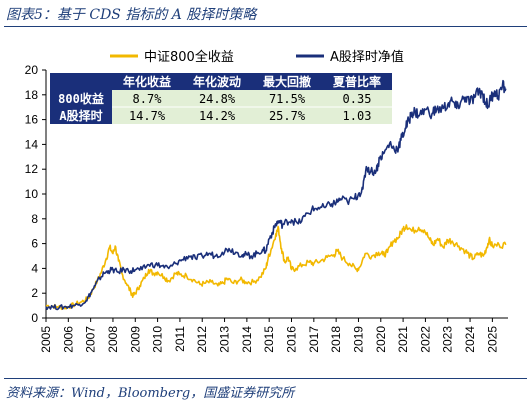 The width and height of the screenshot is (531, 406). I want to click on y-tick-label: 12, so click(32, 169).